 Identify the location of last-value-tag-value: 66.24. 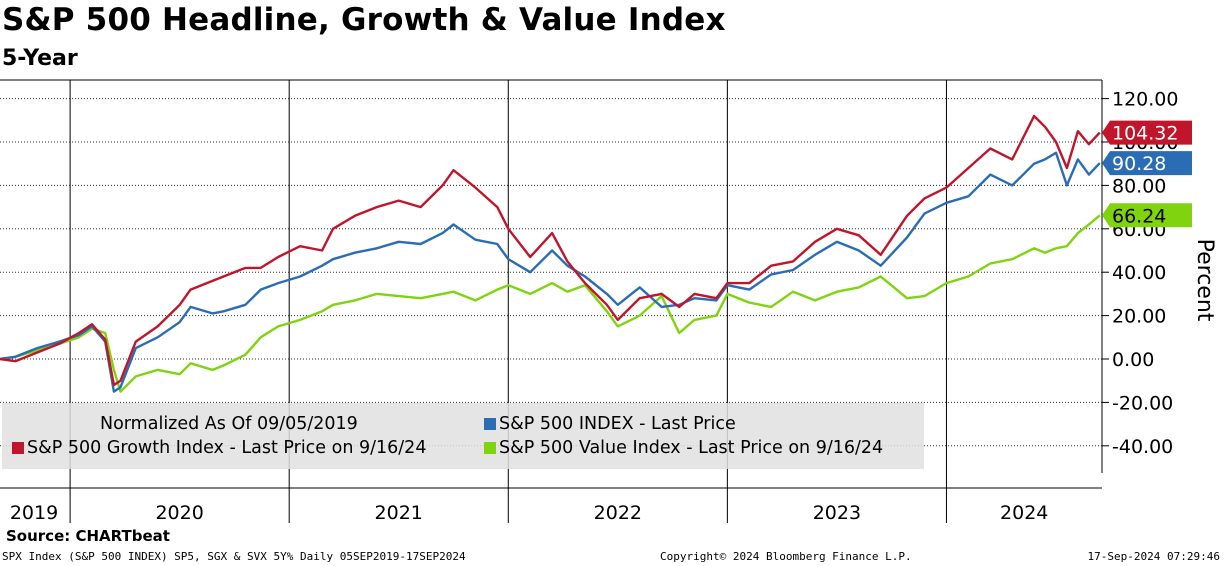
(1147, 215).